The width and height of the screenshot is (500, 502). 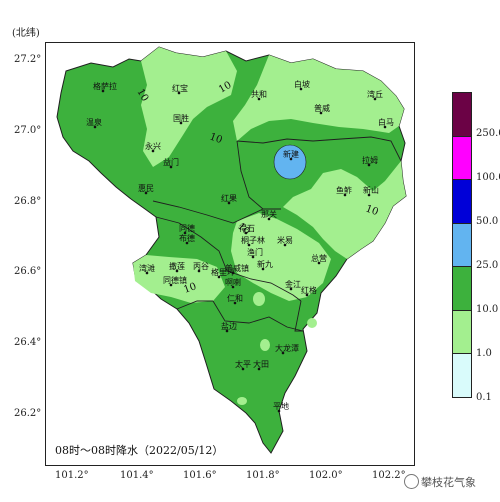 I want to click on place-label: 同德镇, so click(x=175, y=280).